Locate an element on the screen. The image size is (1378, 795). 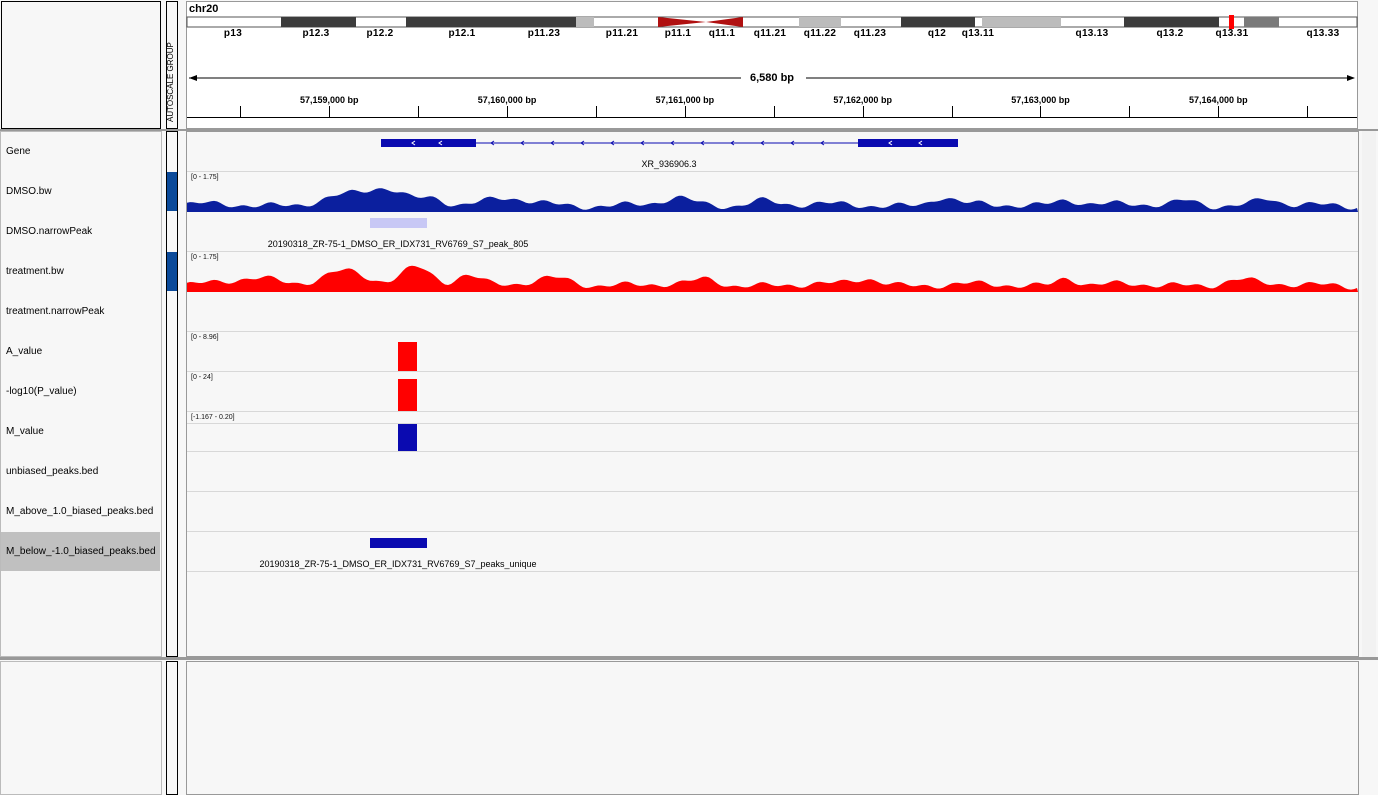
ideogram-band-q13-31: q13.31 is located at coordinates (1232, 33).